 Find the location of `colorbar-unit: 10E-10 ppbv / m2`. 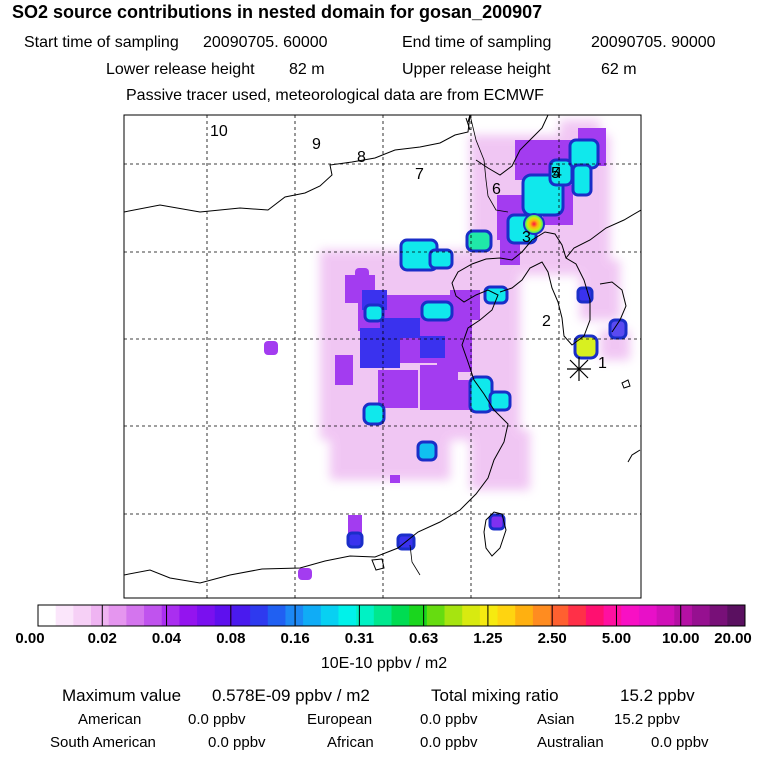

colorbar-unit: 10E-10 ppbv / m2 is located at coordinates (384, 663).